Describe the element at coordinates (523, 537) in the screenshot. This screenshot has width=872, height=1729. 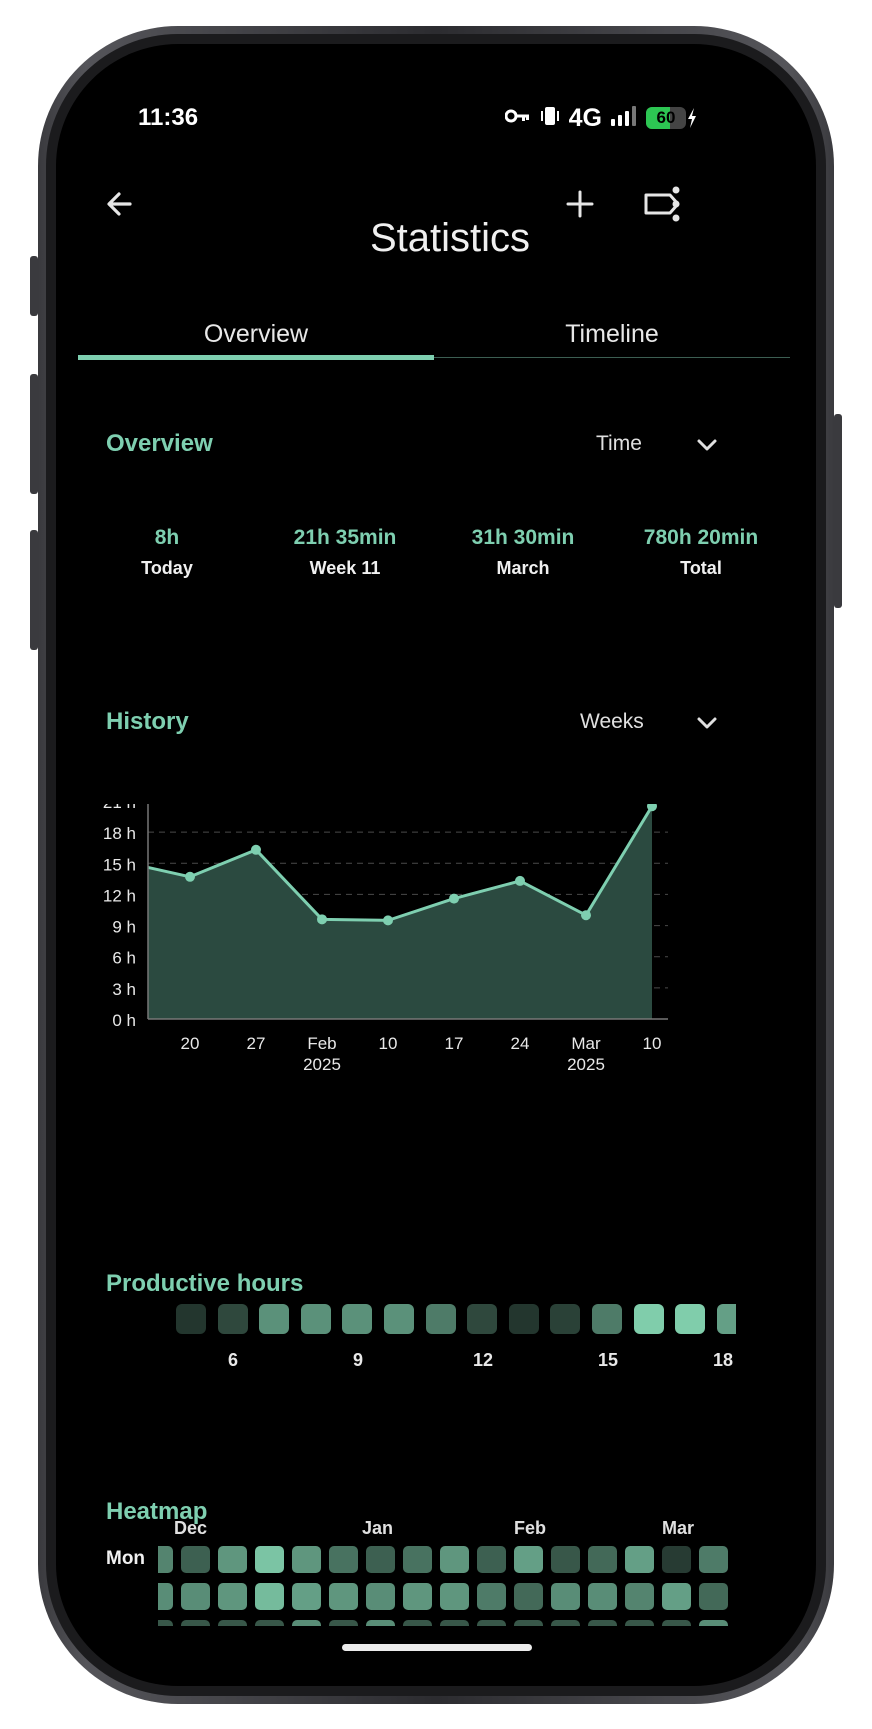
I see `stat-value: 31h 30min` at that location.